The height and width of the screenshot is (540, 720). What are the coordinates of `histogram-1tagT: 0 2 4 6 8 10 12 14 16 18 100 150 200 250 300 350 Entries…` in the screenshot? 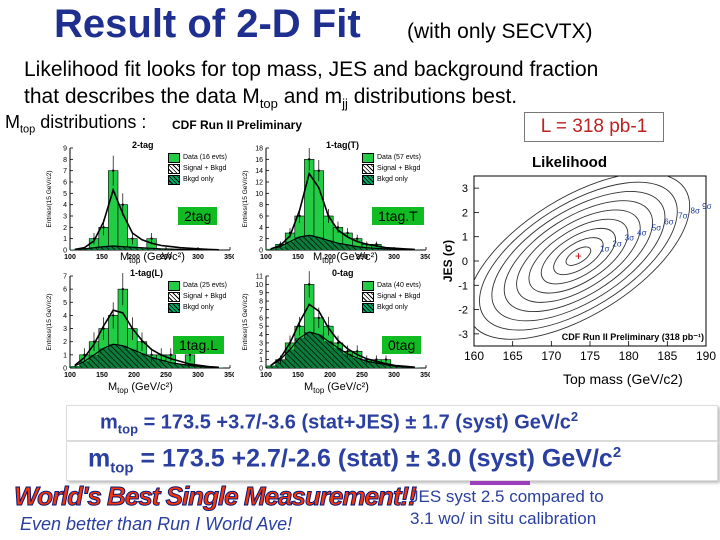 It's located at (336, 204).